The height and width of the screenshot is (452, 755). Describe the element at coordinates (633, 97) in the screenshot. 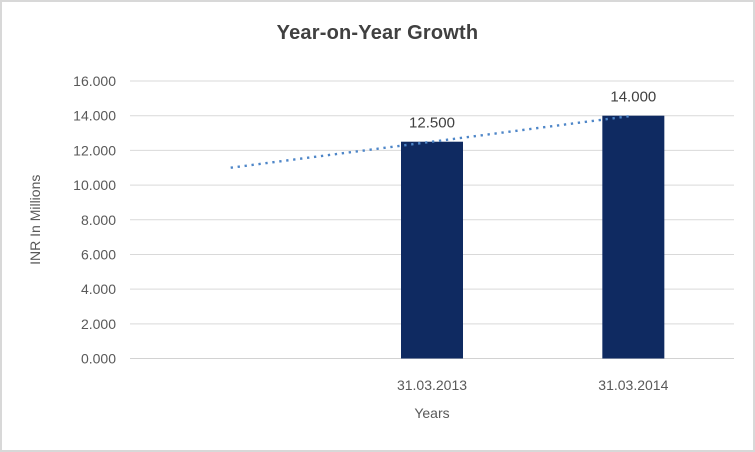

I see `bar-data-label: 14.000` at that location.